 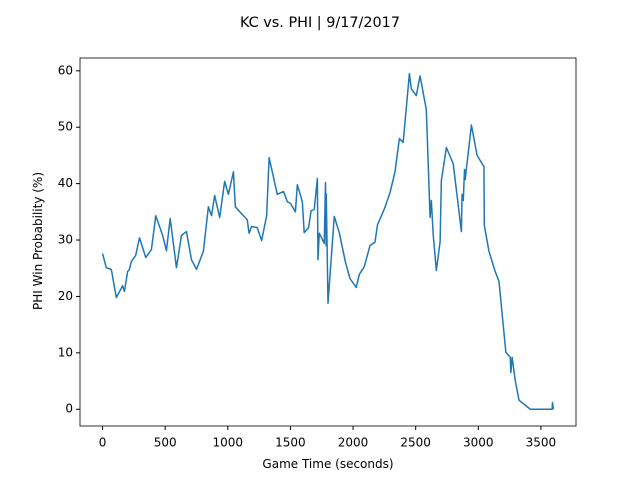 What do you see at coordinates (165, 443) in the screenshot?
I see `x-tick-label: 500` at bounding box center [165, 443].